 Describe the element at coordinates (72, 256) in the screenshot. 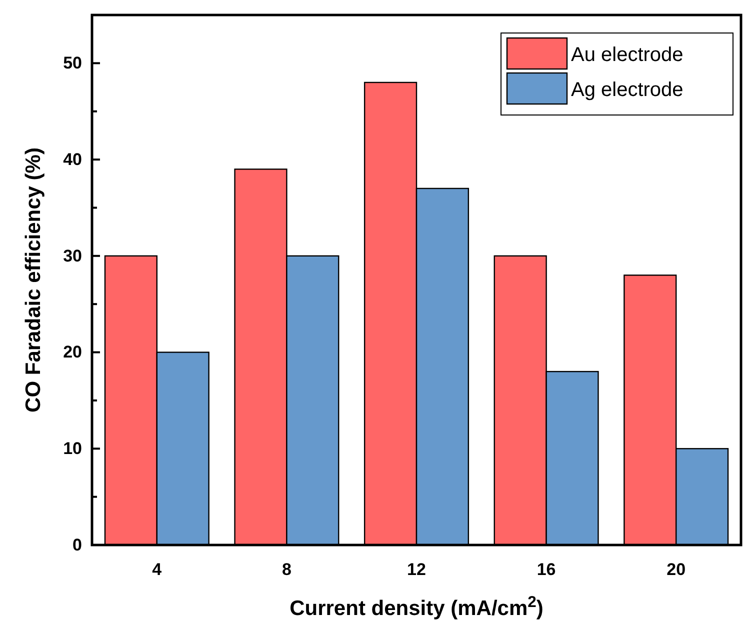

I see `y-tick-label: 30` at that location.